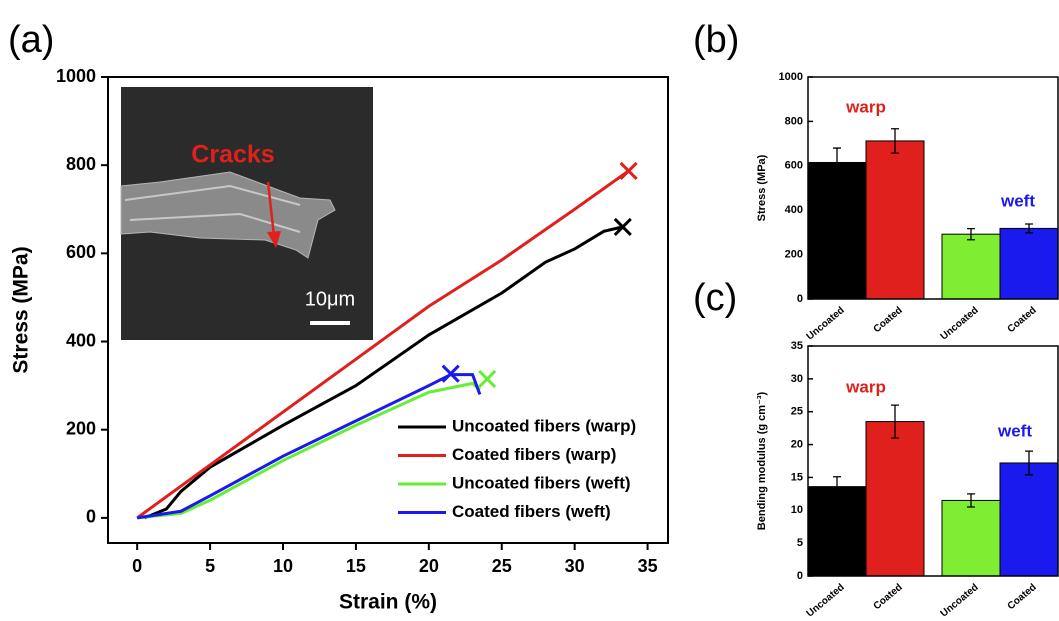 This screenshot has height=621, width=1059. Describe the element at coordinates (531, 511) in the screenshot. I see `legend-label: Coated fibers (weft)` at that location.